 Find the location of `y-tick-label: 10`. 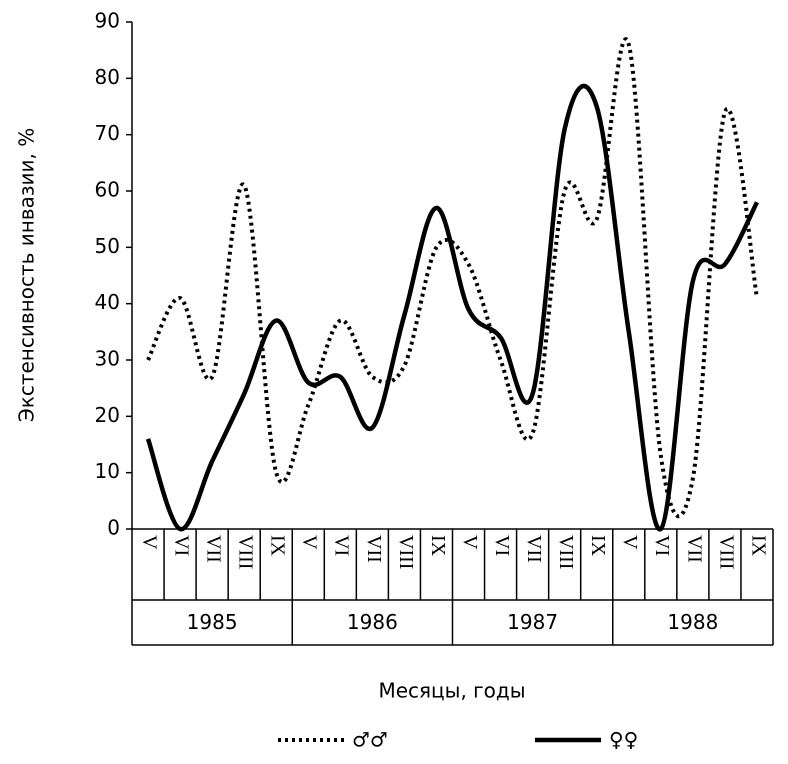

y-tick-label: 10 is located at coordinates (107, 471).